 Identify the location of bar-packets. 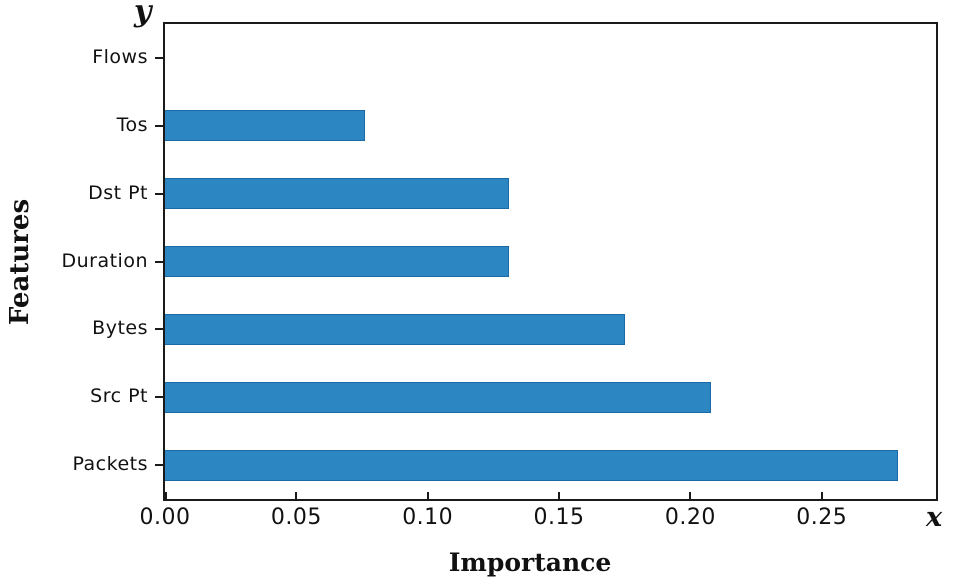
(531, 465).